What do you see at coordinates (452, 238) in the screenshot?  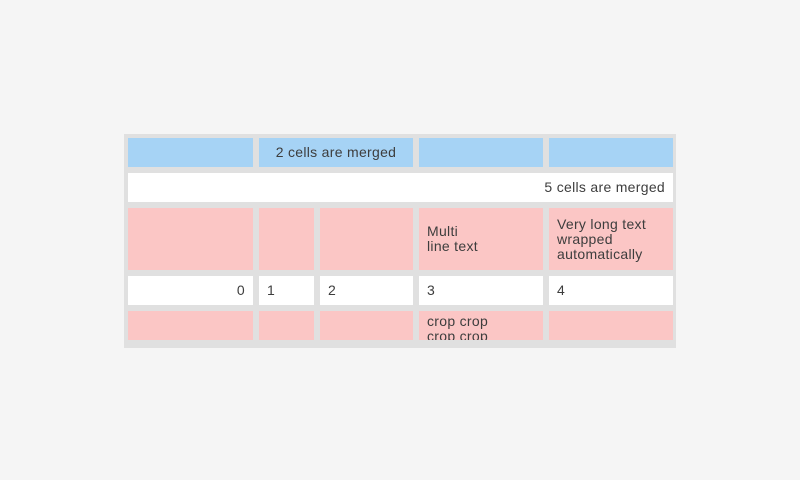 I see `multiline-label: Multi line text` at bounding box center [452, 238].